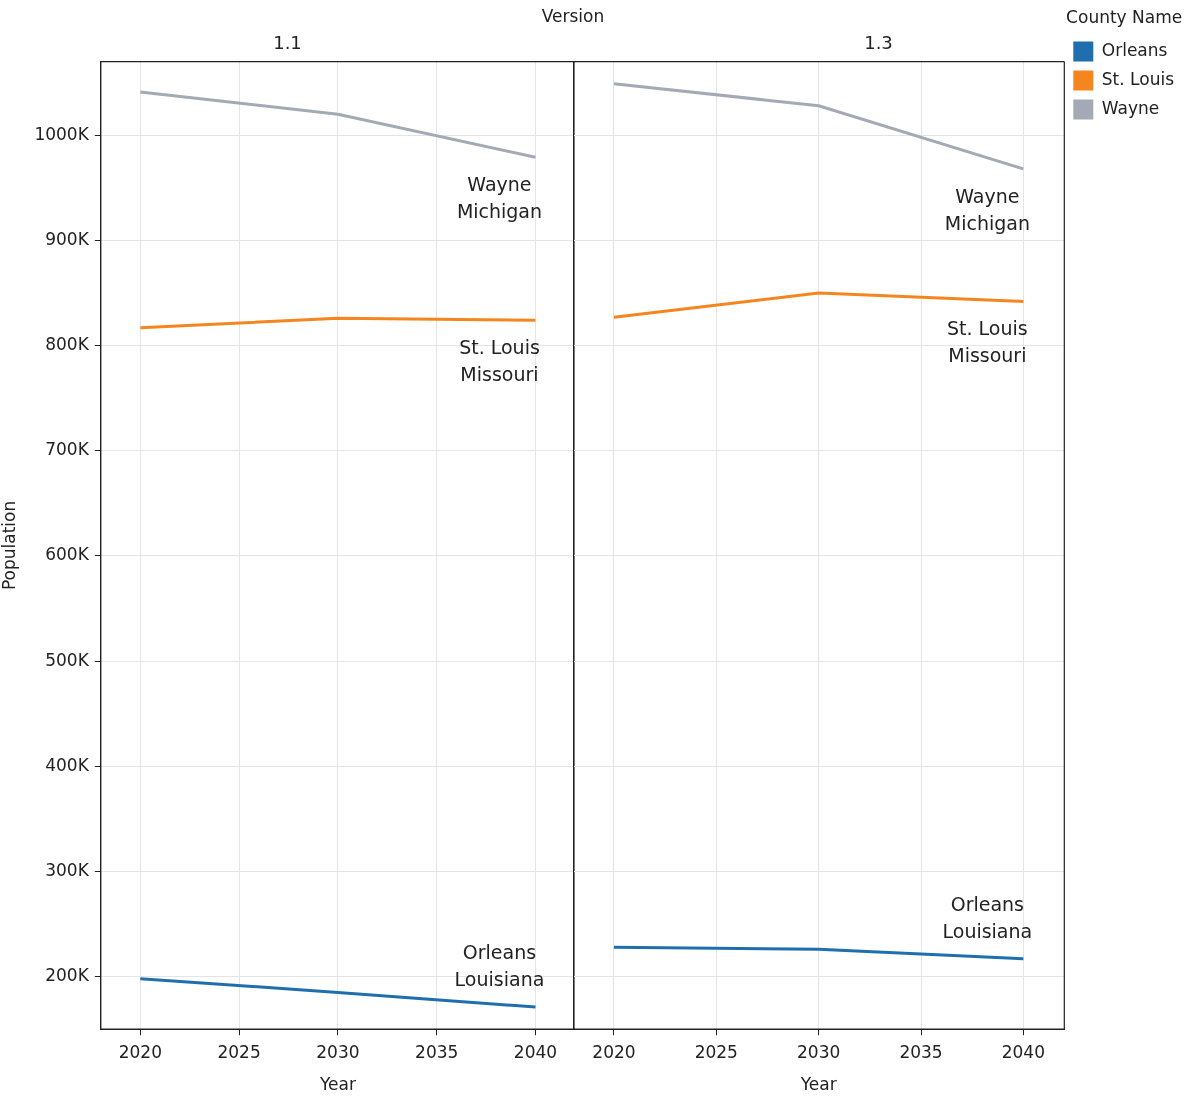 Image resolution: width=1184 pixels, height=1106 pixels. What do you see at coordinates (1134, 49) in the screenshot?
I see `legend-label: Orleans` at bounding box center [1134, 49].